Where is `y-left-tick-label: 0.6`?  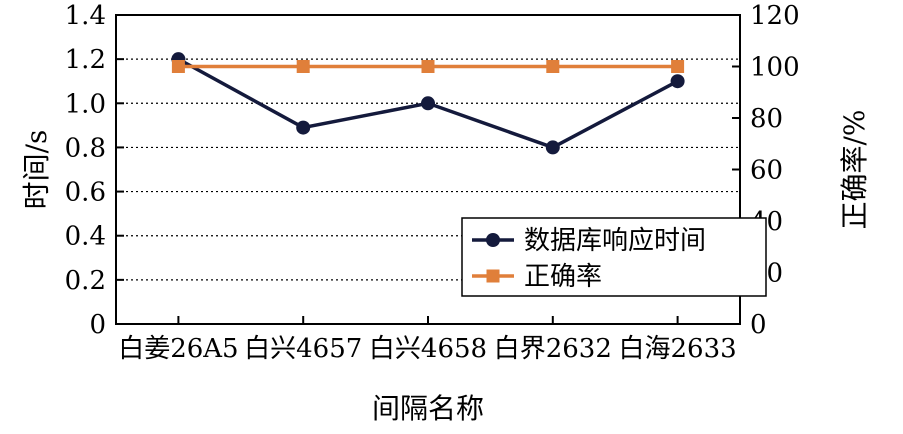 y-left-tick-label: 0.6 is located at coordinates (85, 193).